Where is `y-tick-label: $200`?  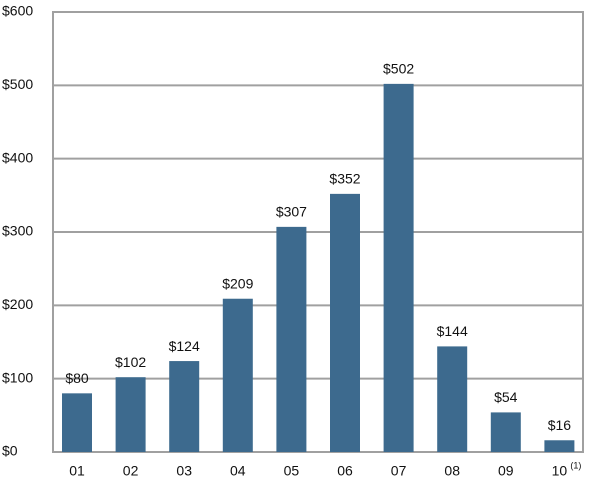 y-tick-label: $200 is located at coordinates (17, 304).